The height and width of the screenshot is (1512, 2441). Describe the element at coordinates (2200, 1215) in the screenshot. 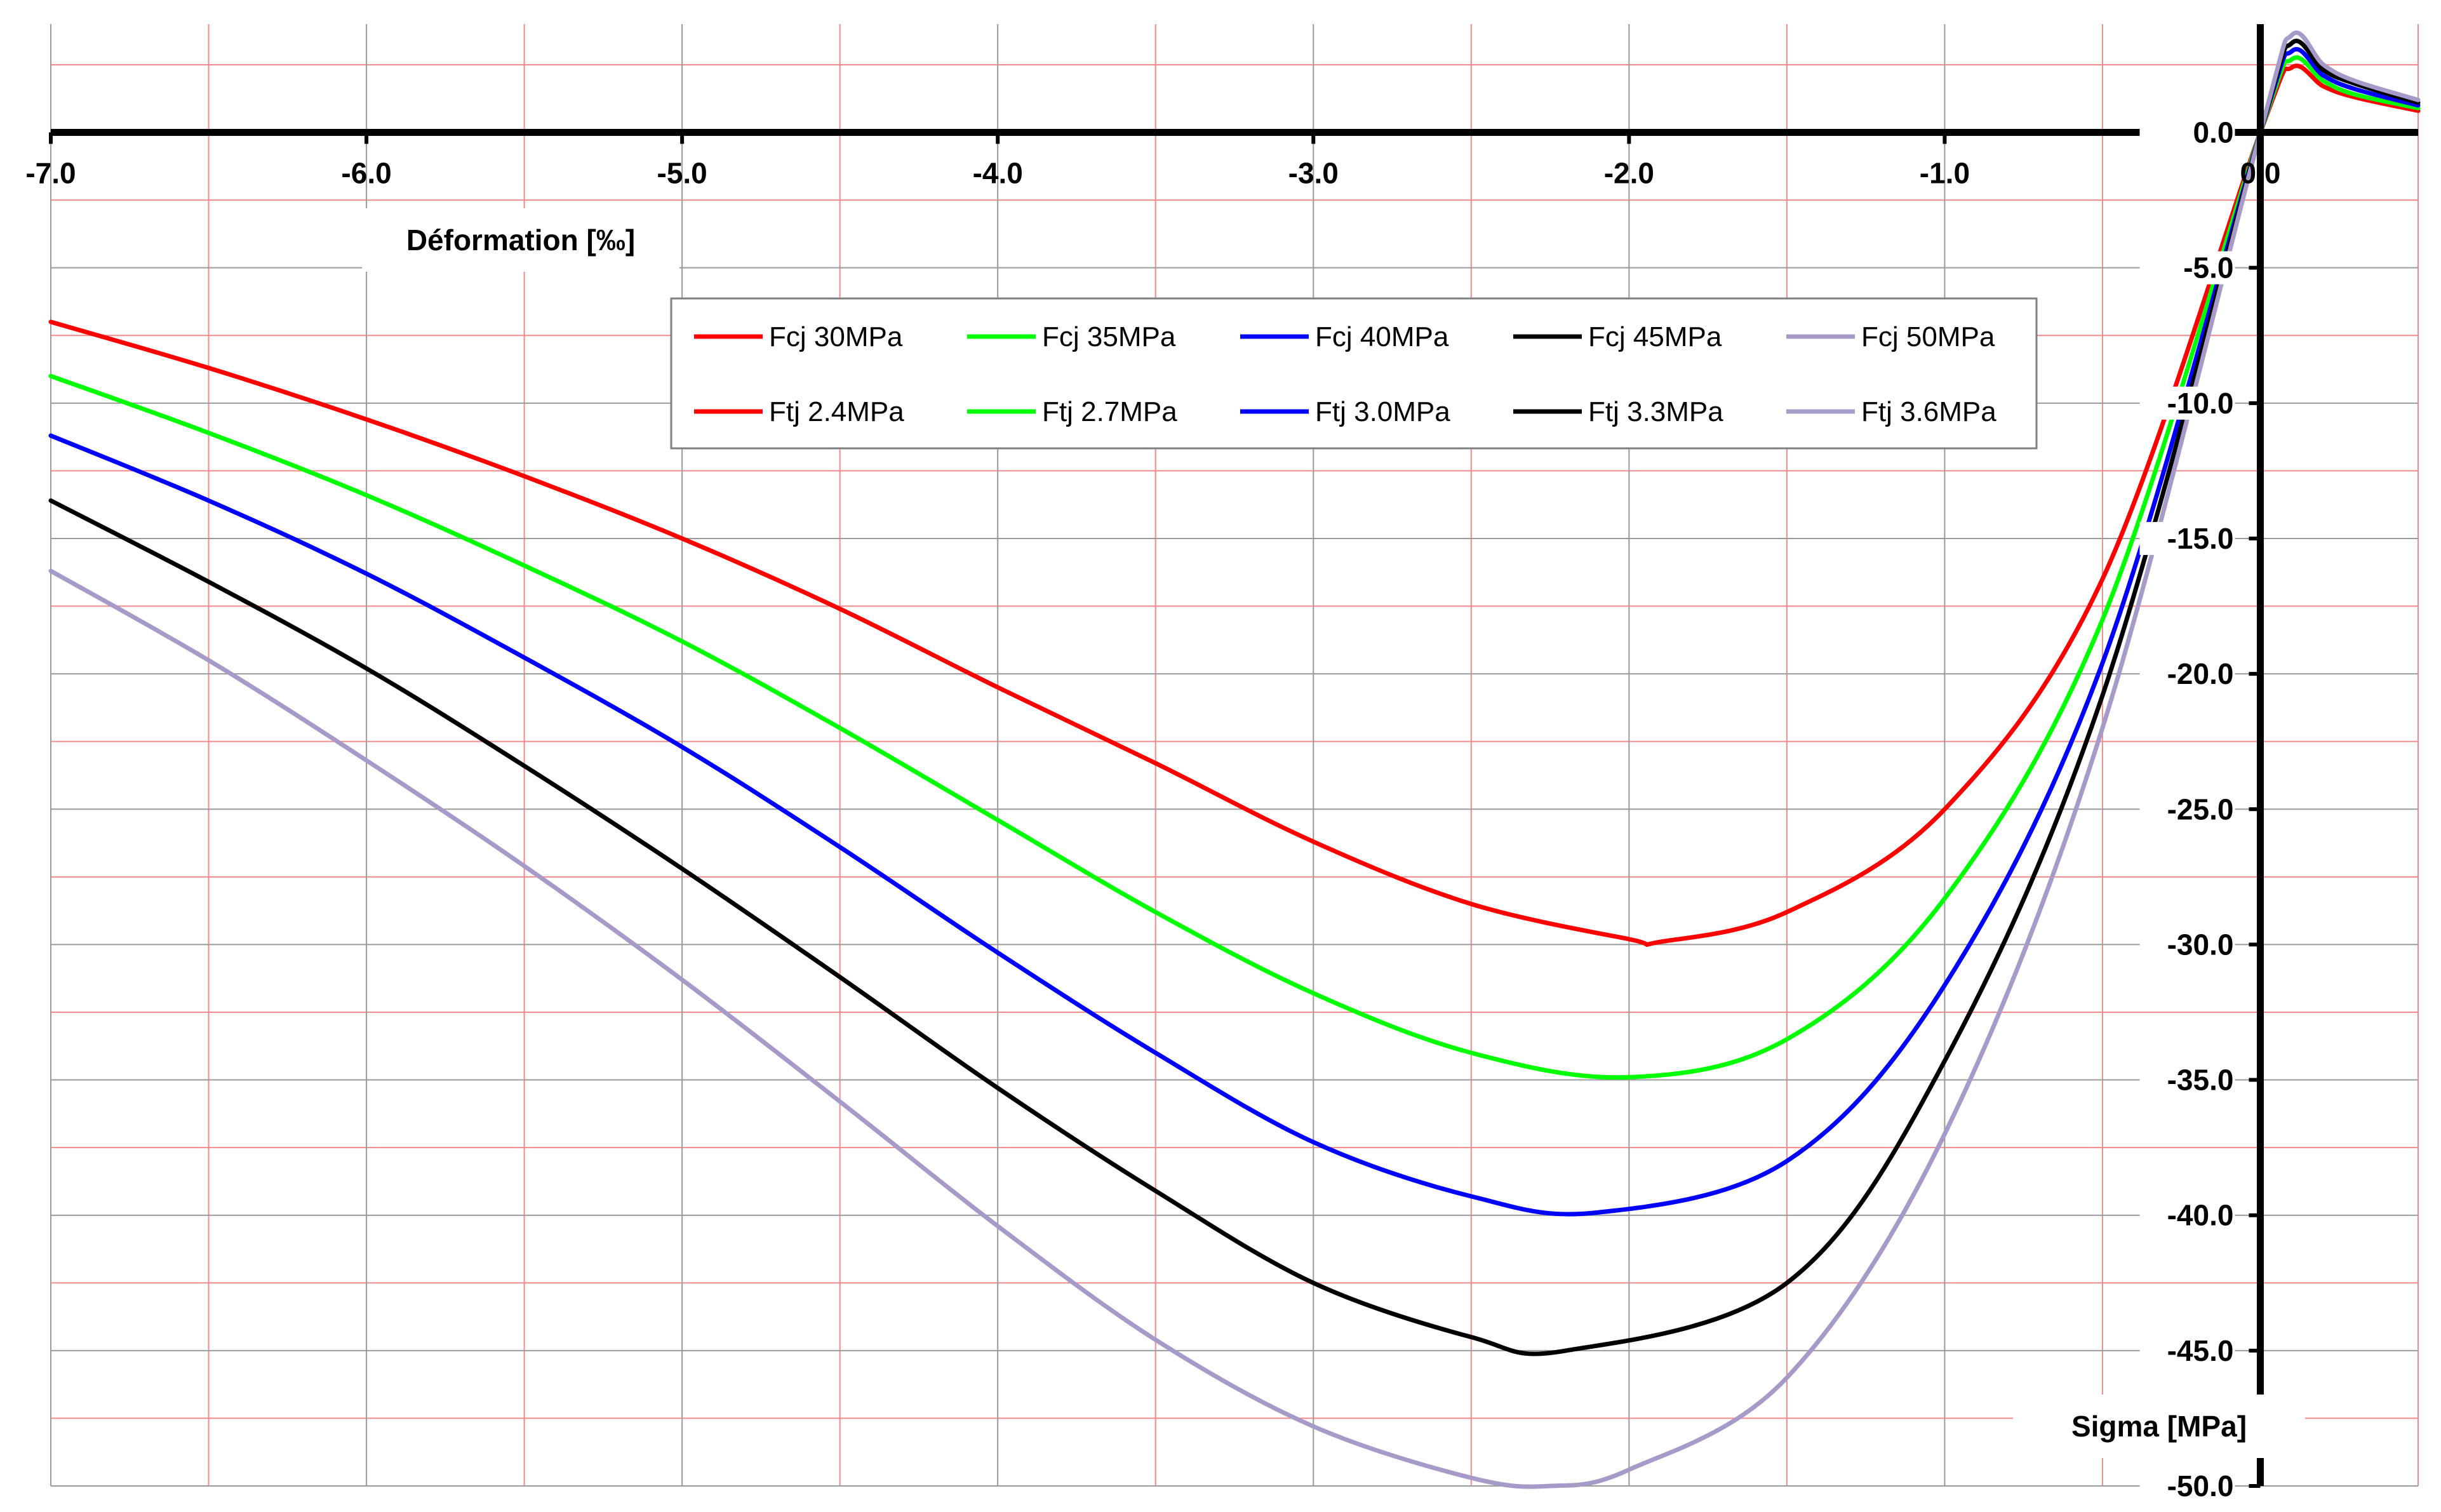

I see `y-tick-label: -40.0` at that location.